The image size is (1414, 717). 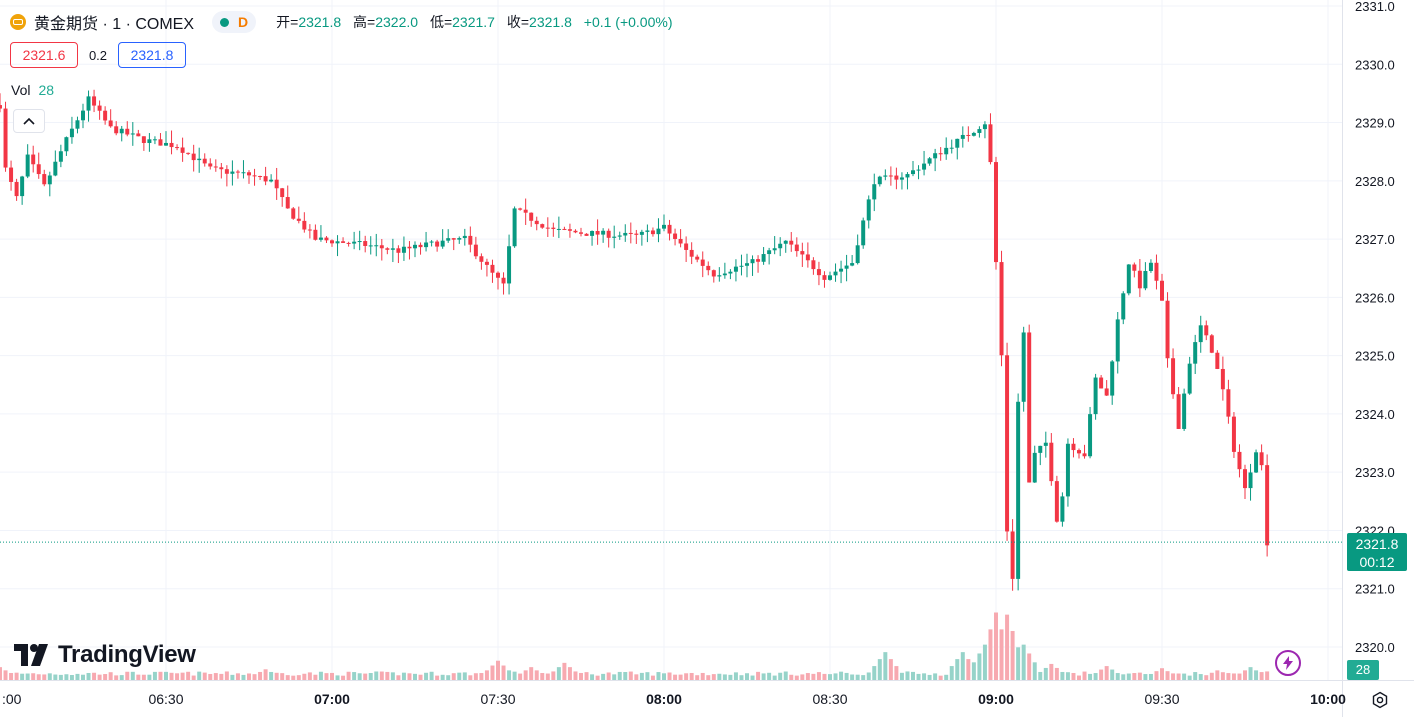 I want to click on lightning-icon, so click(x=1288, y=663).